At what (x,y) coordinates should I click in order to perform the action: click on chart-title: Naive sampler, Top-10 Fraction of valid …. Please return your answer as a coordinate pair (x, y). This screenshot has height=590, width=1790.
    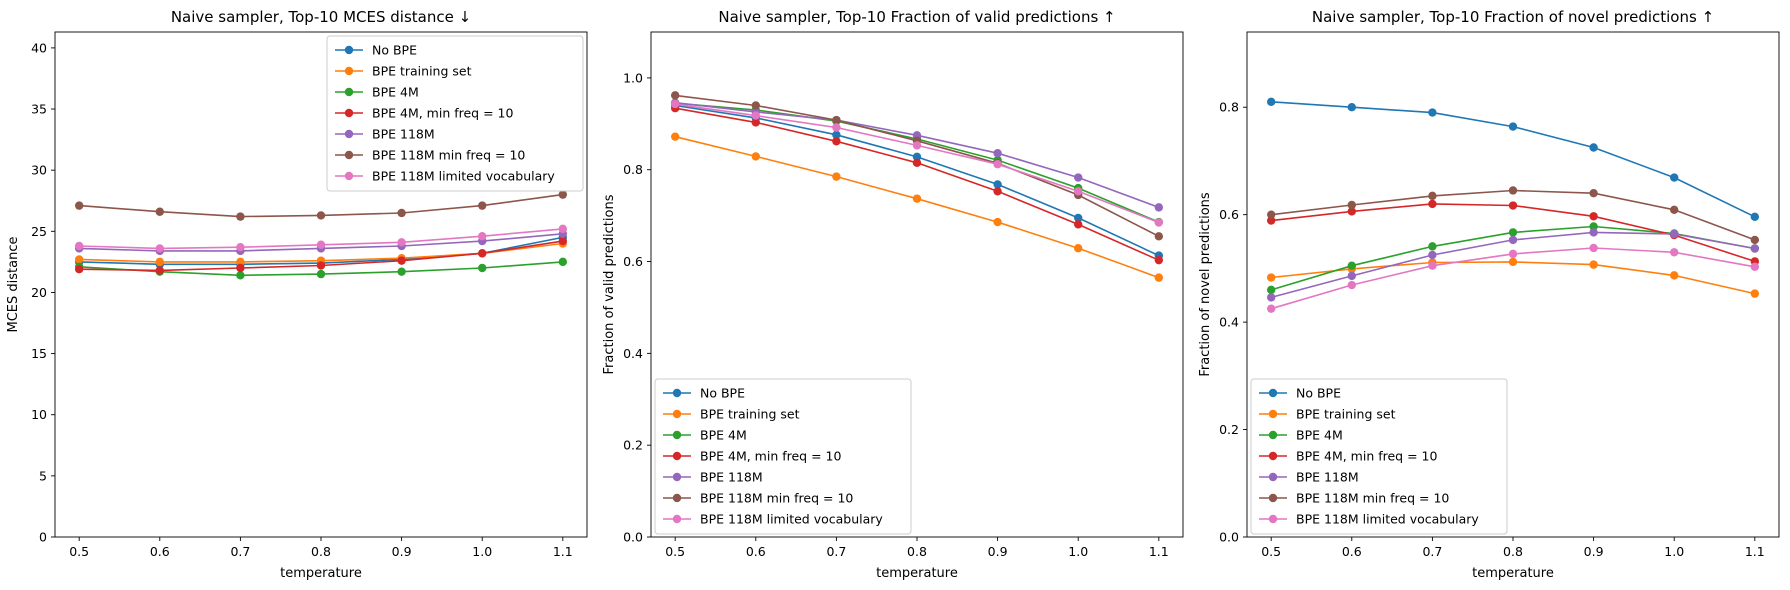
    Looking at the image, I should click on (916, 17).